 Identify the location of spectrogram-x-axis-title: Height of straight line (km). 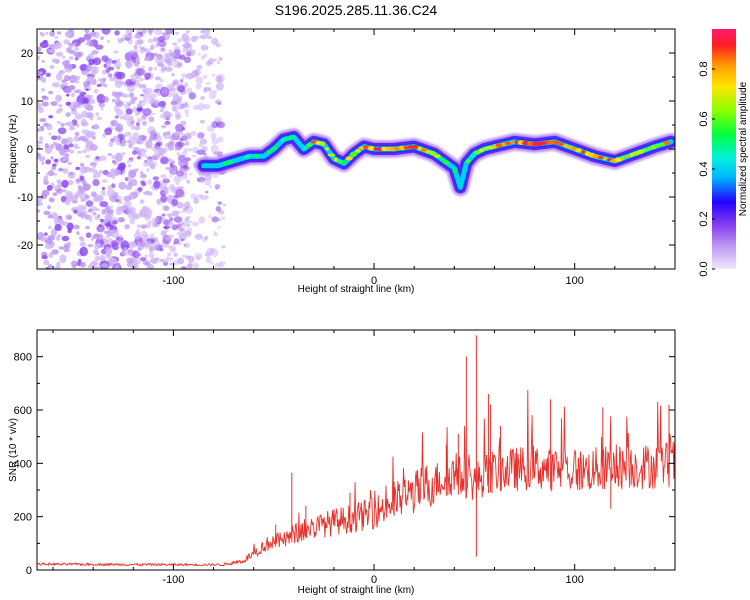
(356, 289).